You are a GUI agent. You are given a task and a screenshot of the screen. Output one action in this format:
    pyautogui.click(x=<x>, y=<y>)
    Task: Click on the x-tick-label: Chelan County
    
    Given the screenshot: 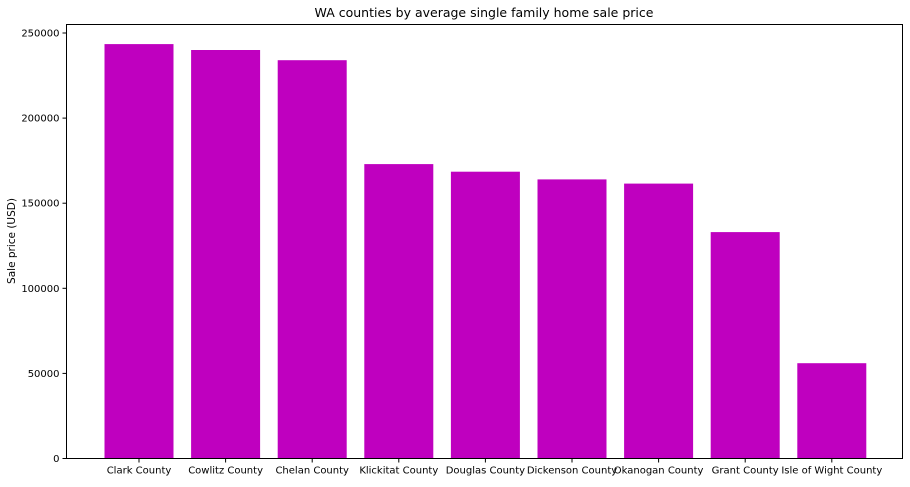 What is the action you would take?
    pyautogui.click(x=312, y=471)
    